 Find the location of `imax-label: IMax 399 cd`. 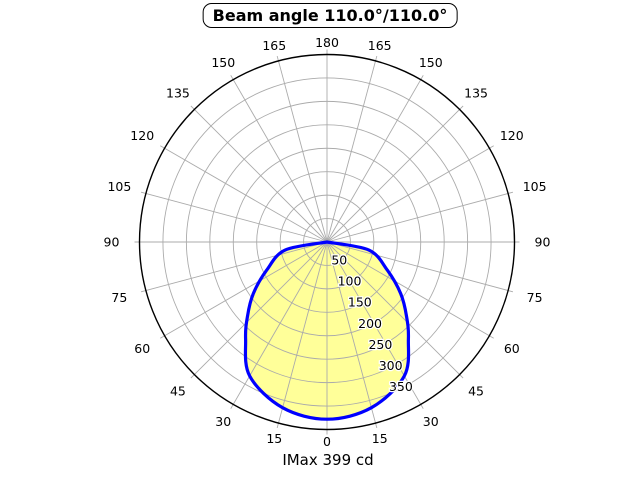

imax-label: IMax 399 cd is located at coordinates (328, 460).